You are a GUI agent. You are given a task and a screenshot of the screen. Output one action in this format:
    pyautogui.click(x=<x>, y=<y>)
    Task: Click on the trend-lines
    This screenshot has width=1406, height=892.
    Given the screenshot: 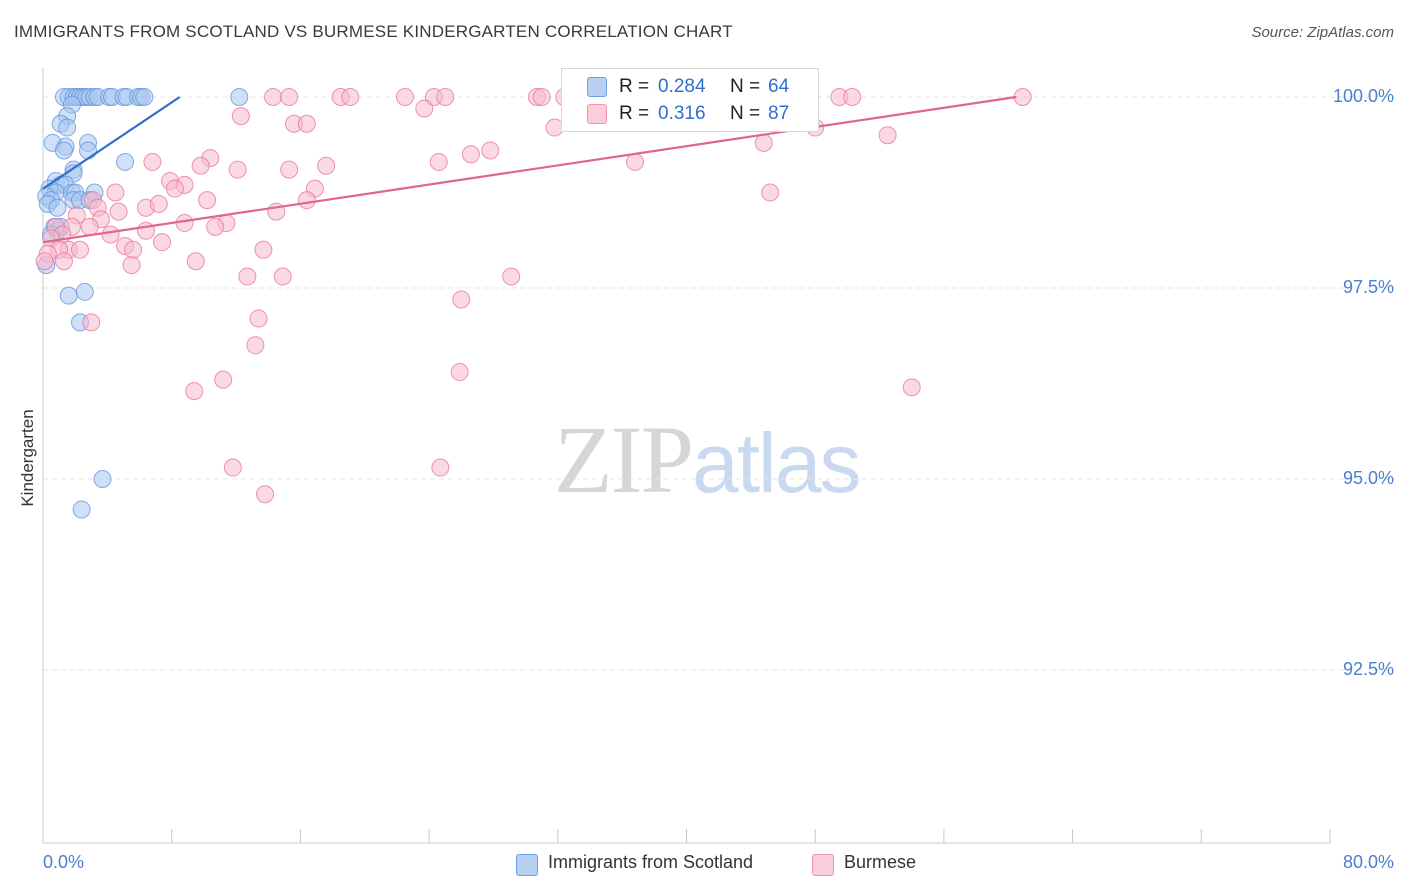 What is the action you would take?
    pyautogui.click(x=529, y=169)
    